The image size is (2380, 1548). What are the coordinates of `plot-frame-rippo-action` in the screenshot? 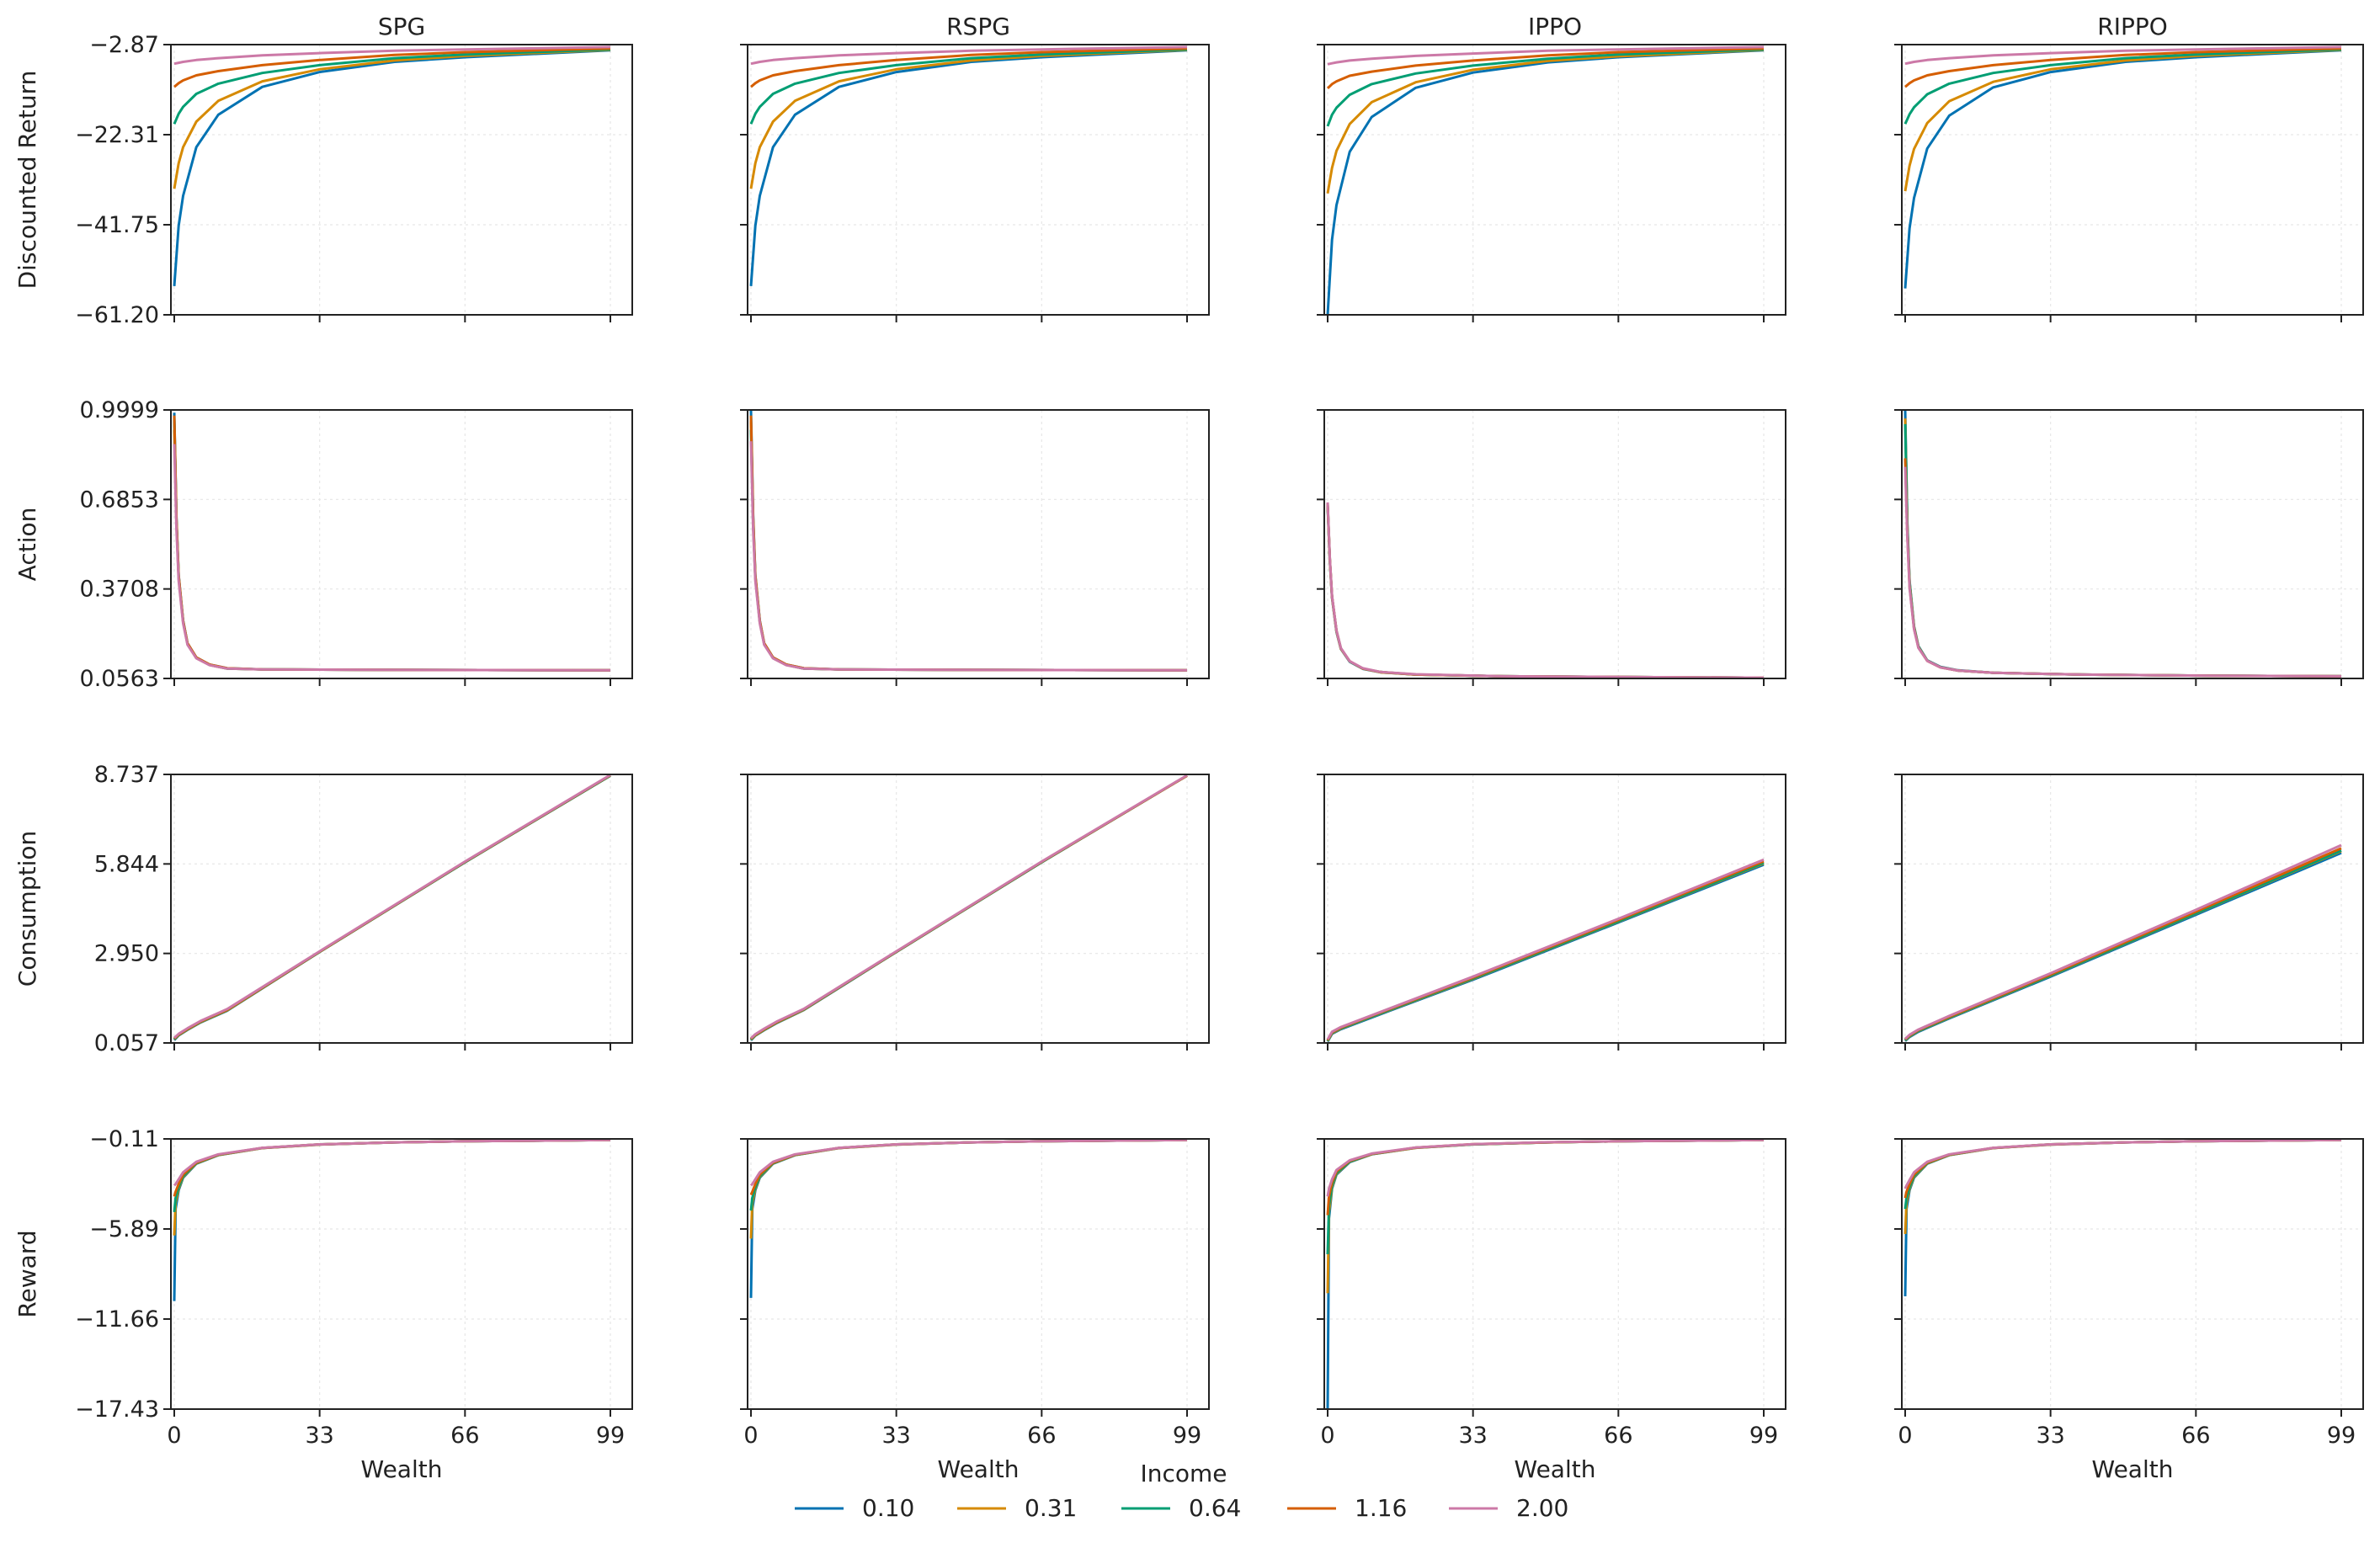 It's located at (2132, 544).